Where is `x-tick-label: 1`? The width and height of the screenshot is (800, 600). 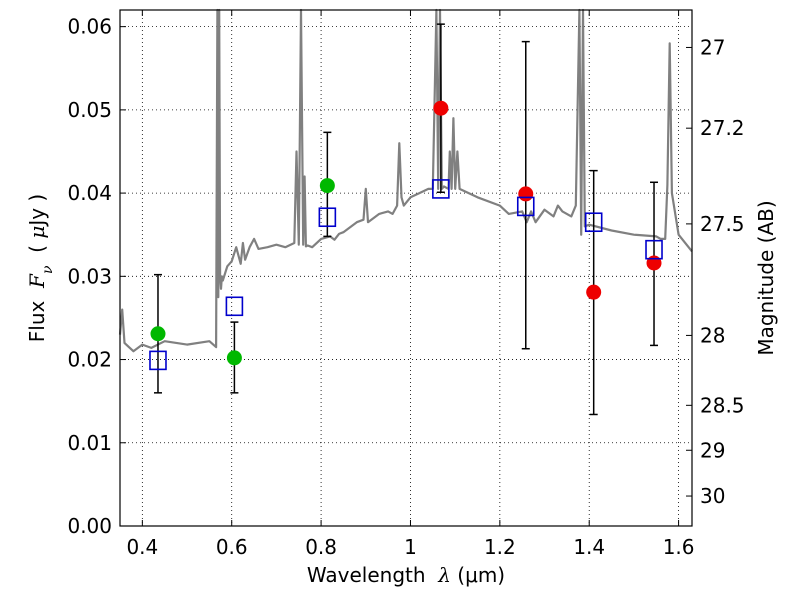 x-tick-label: 1 is located at coordinates (410, 547).